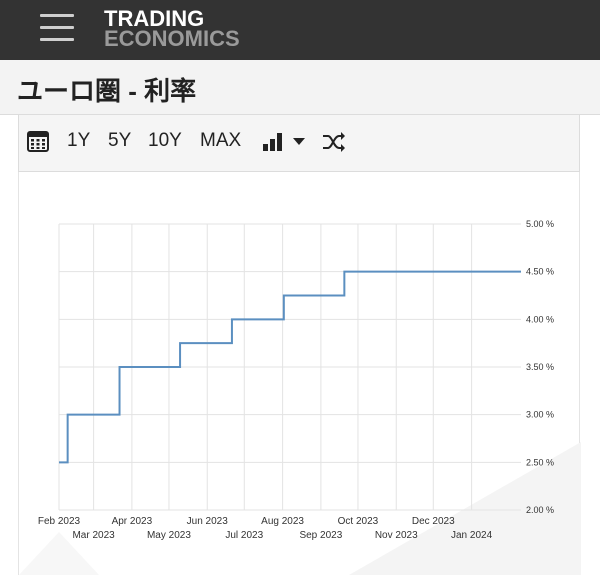 This screenshot has height=575, width=600. I want to click on x-tick-label: May 2023, so click(169, 535).